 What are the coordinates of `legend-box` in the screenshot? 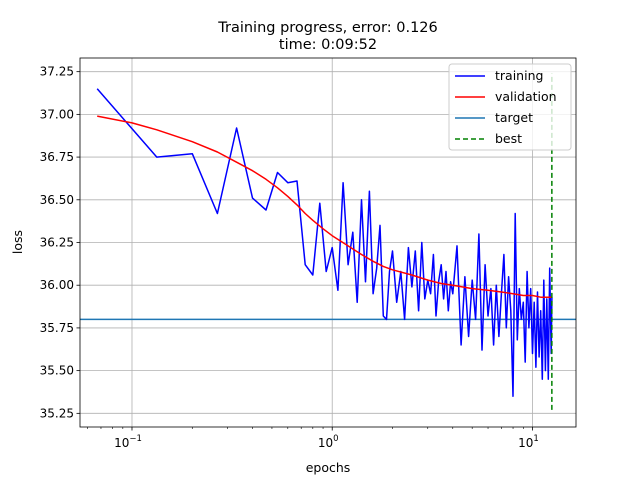 It's located at (510, 107).